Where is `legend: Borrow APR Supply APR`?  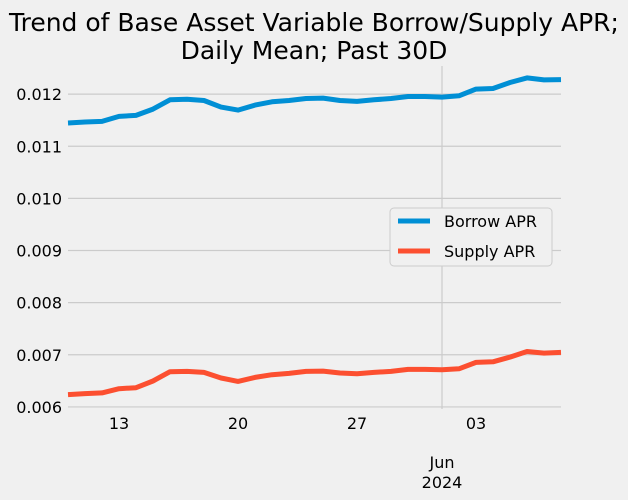 legend: Borrow APR Supply APR is located at coordinates (471, 237).